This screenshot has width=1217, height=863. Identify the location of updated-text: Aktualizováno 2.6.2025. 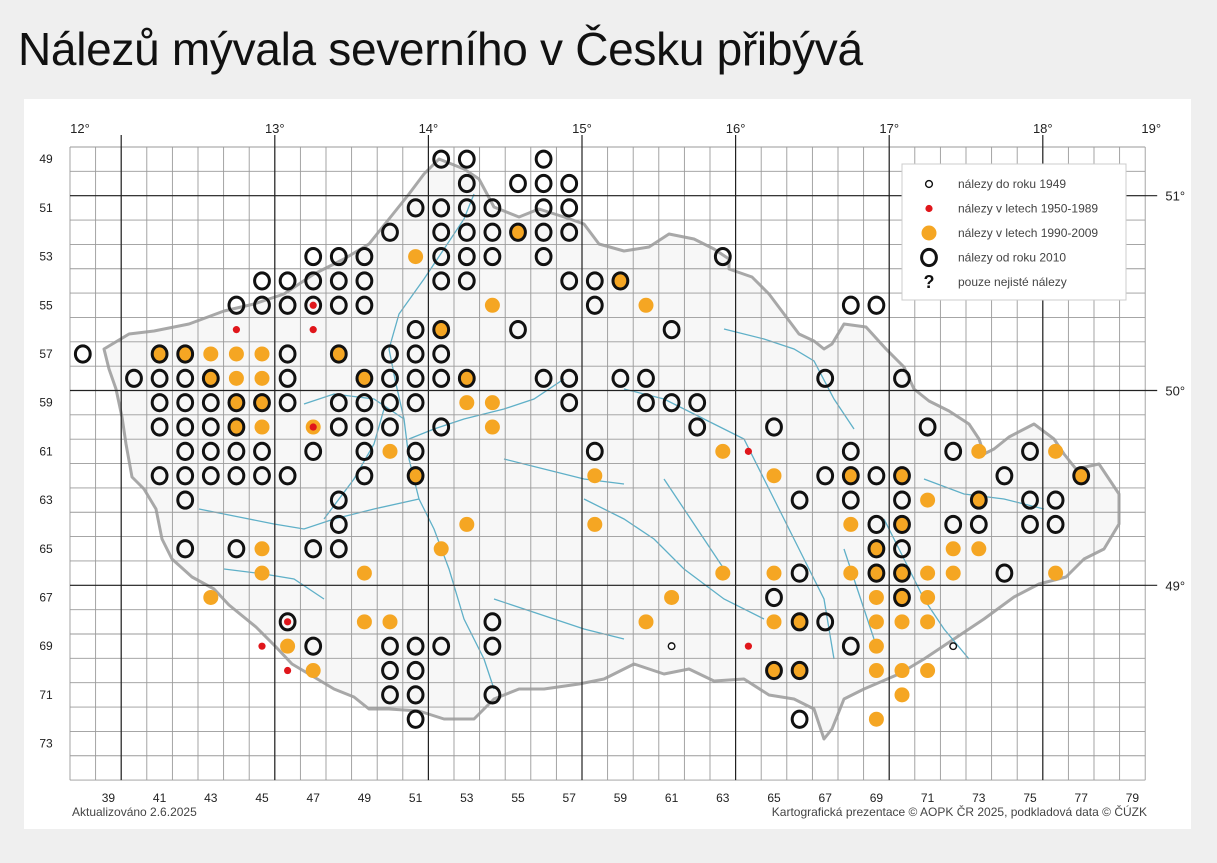
(134, 812).